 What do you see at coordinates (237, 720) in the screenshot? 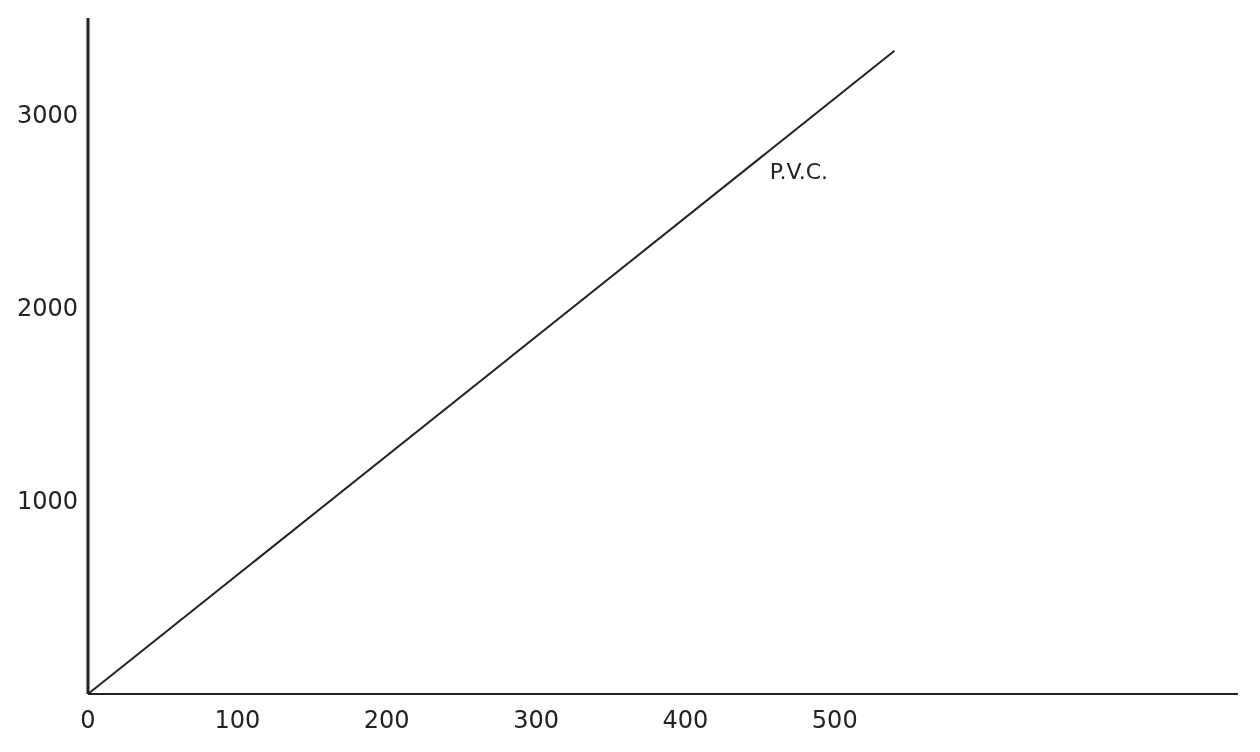
I see `x-tick-label: 100` at bounding box center [237, 720].